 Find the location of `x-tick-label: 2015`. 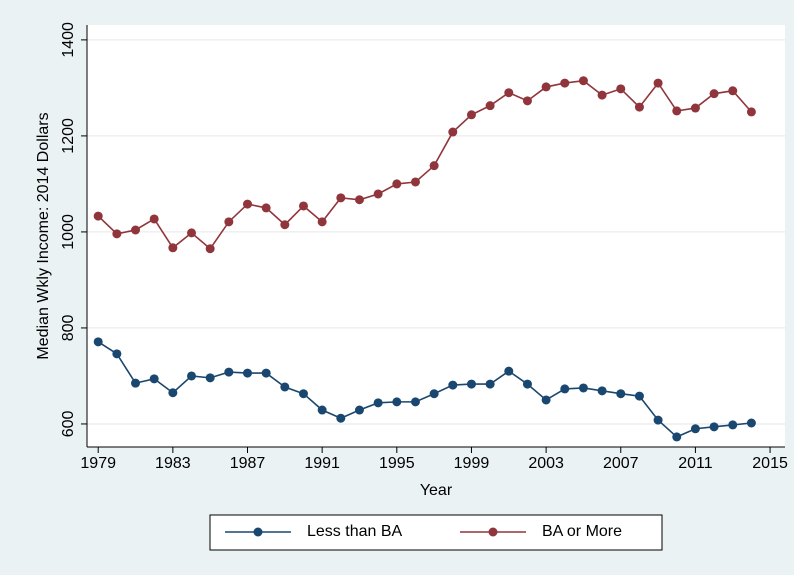

x-tick-label: 2015 is located at coordinates (770, 463).